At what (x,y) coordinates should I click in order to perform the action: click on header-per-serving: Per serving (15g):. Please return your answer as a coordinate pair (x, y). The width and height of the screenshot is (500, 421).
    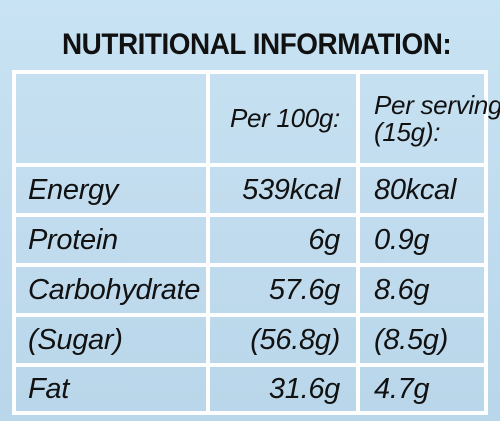
    Looking at the image, I should click on (428, 118).